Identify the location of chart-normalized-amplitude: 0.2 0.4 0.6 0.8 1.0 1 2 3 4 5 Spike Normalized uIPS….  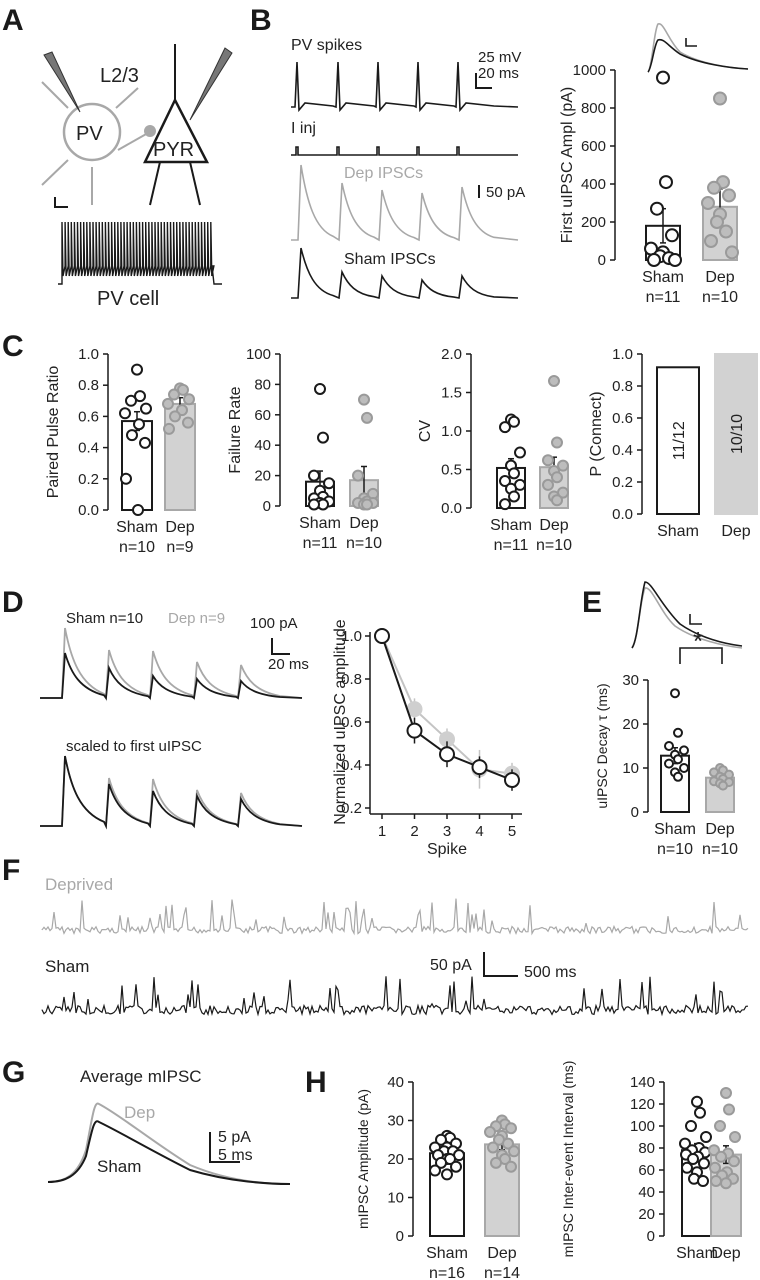
(427, 738).